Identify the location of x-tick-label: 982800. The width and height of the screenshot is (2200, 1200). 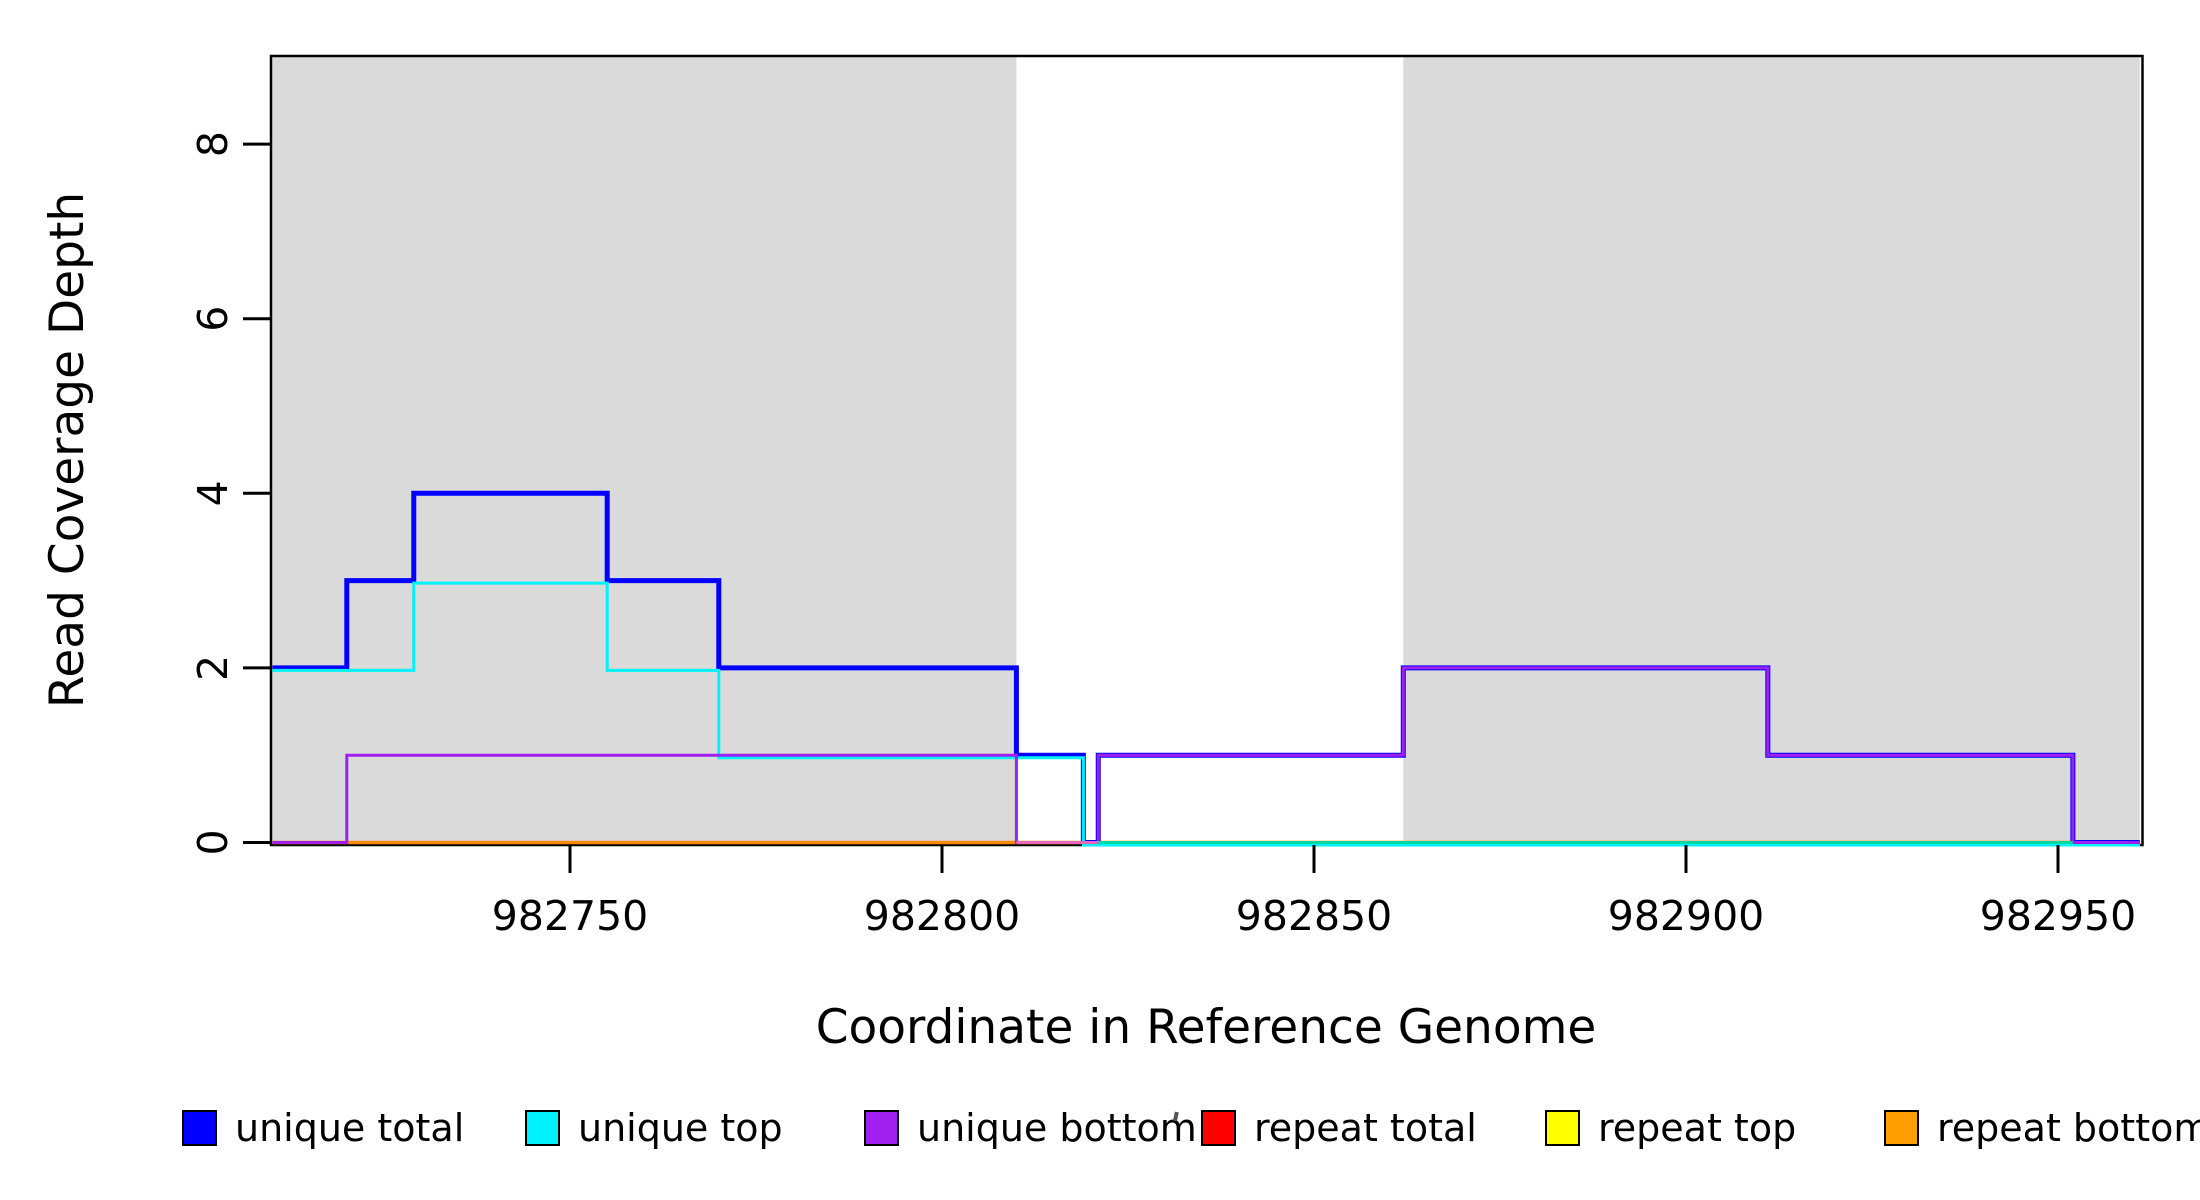
(942, 916).